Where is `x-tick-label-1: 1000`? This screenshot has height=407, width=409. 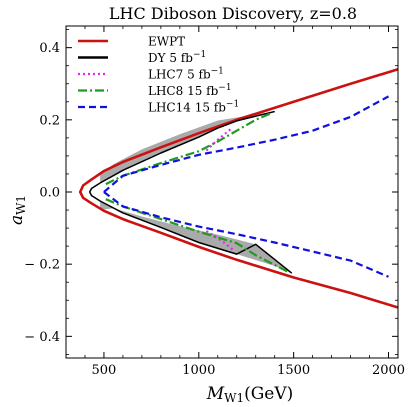
x-tick-label-1: 1000 is located at coordinates (198, 370).